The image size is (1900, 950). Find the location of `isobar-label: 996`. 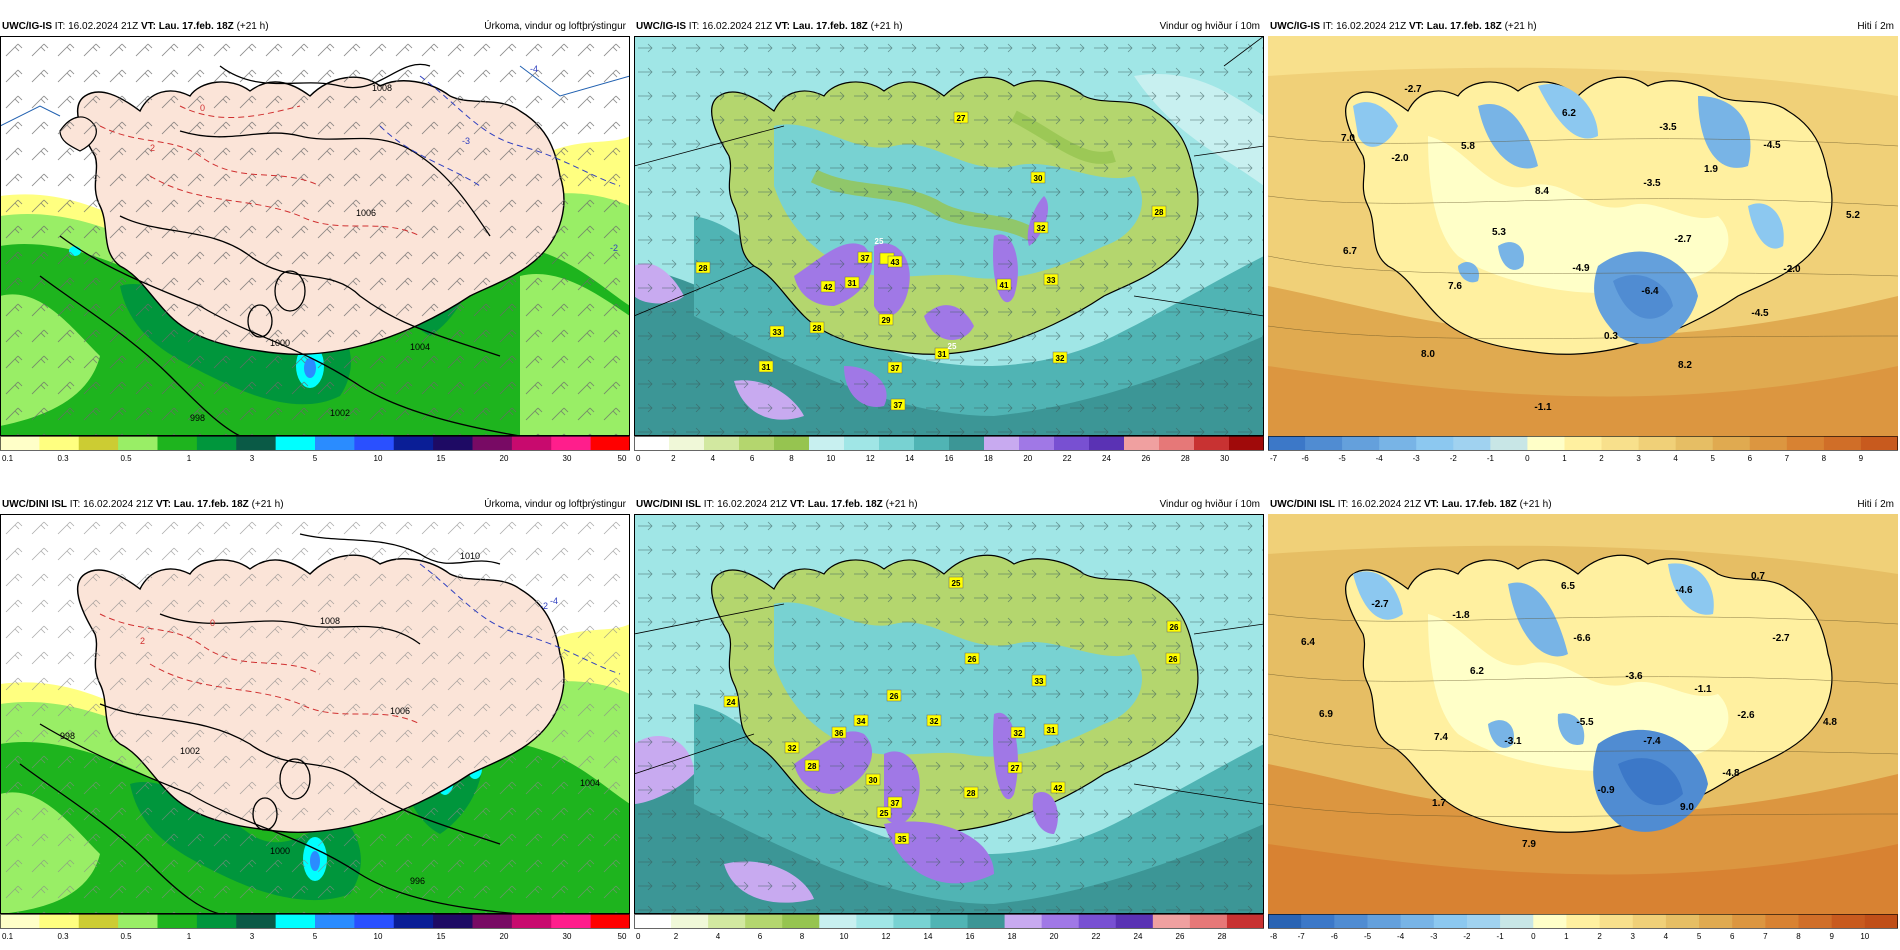

isobar-label: 996 is located at coordinates (417, 881).